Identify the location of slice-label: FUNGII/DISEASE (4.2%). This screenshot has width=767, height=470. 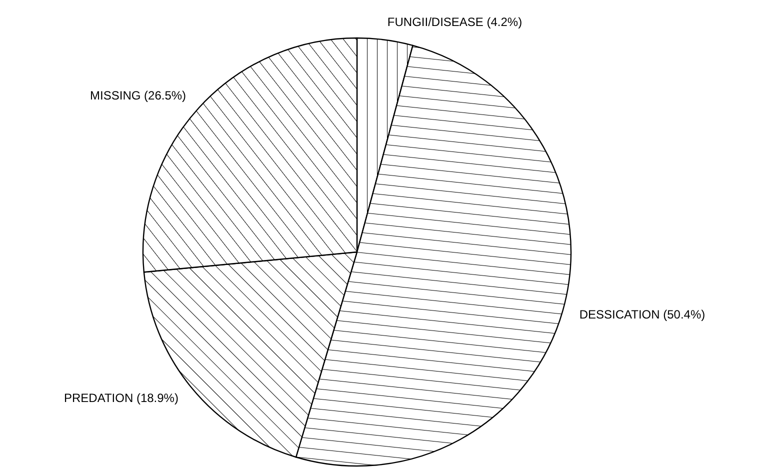
(454, 22).